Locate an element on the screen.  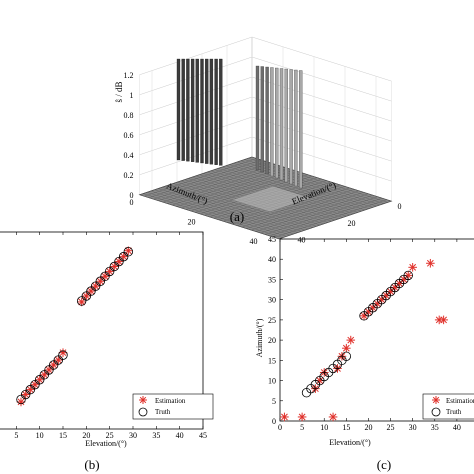
legend-asterisk is located at coordinates (143, 400).